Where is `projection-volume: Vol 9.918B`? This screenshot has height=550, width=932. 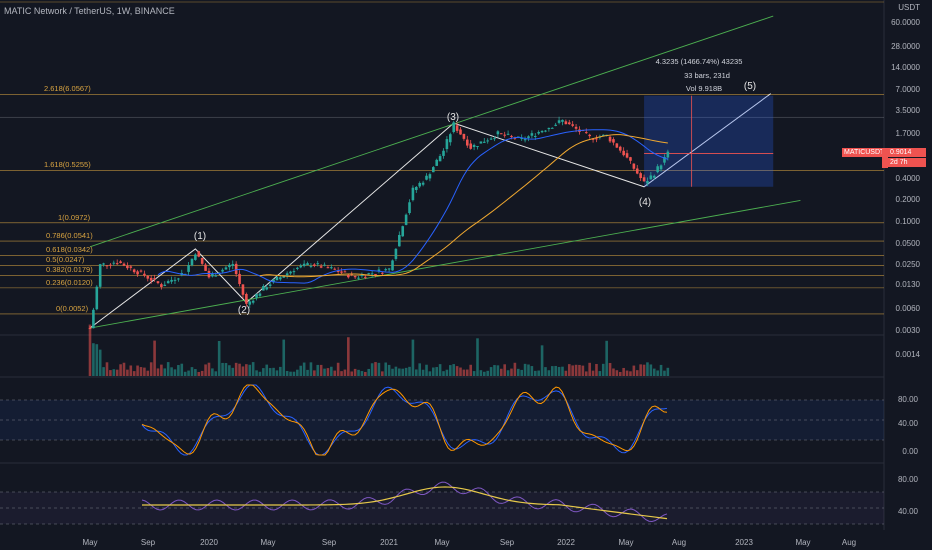 projection-volume: Vol 9.918B is located at coordinates (704, 88).